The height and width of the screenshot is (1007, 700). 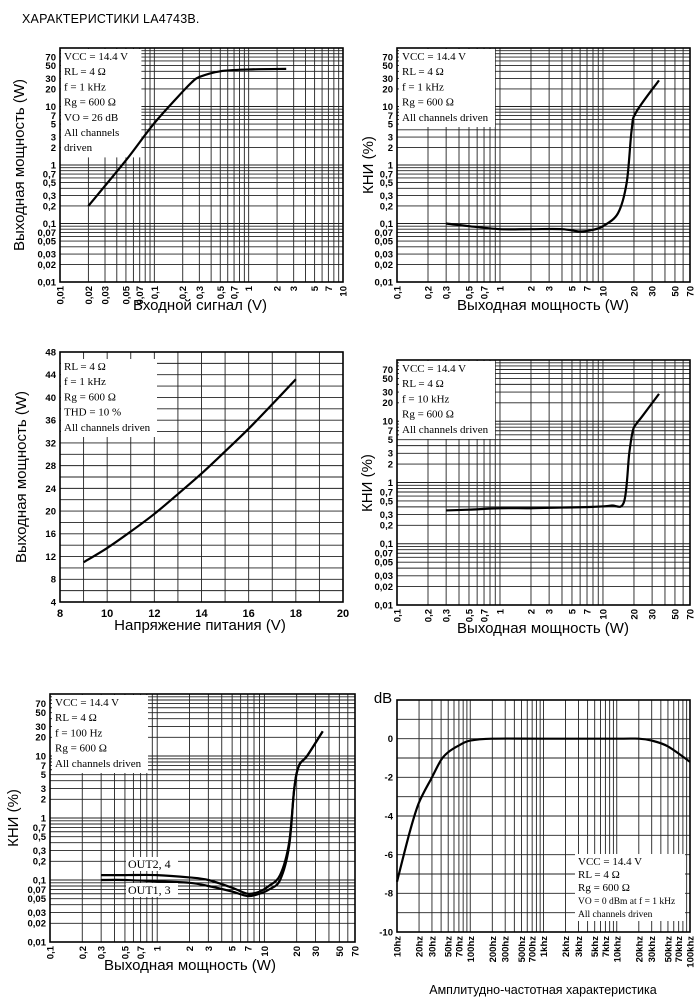 What do you see at coordinates (429, 615) in the screenshot?
I see `x-tick-label: 0,2` at bounding box center [429, 615].